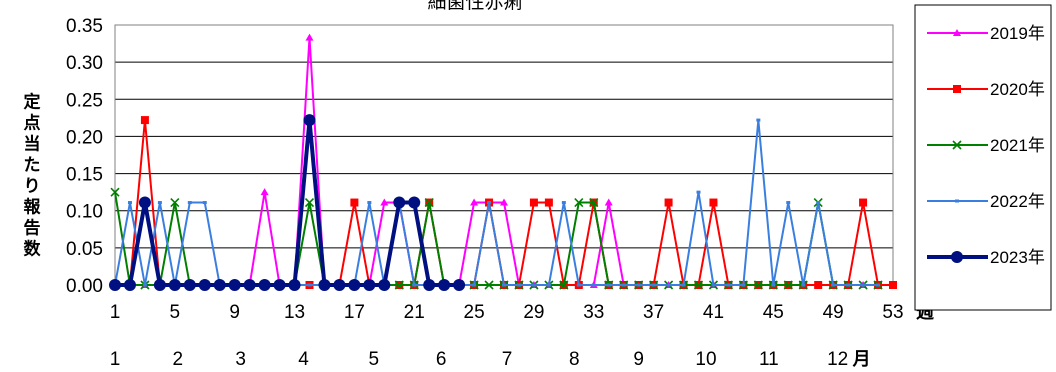 Image resolution: width=1056 pixels, height=372 pixels. What do you see at coordinates (638, 359) in the screenshot?
I see `month-label: 9` at bounding box center [638, 359].